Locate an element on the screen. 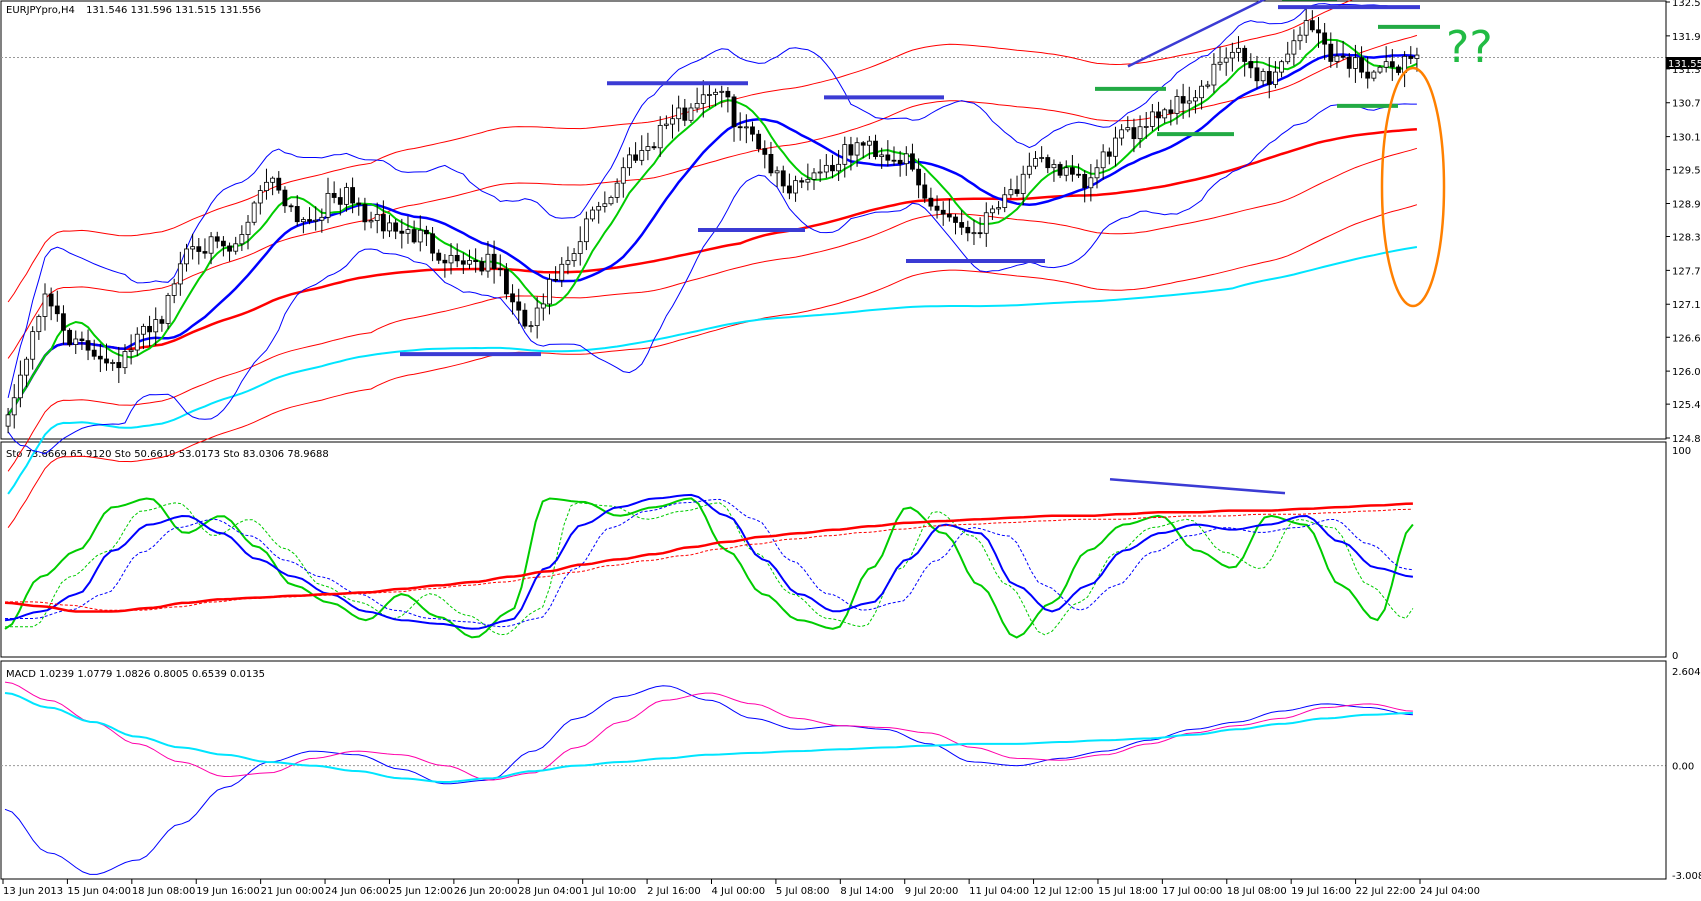 This screenshot has width=1701, height=901. price-tick-label: 127.185 is located at coordinates (1686, 305).